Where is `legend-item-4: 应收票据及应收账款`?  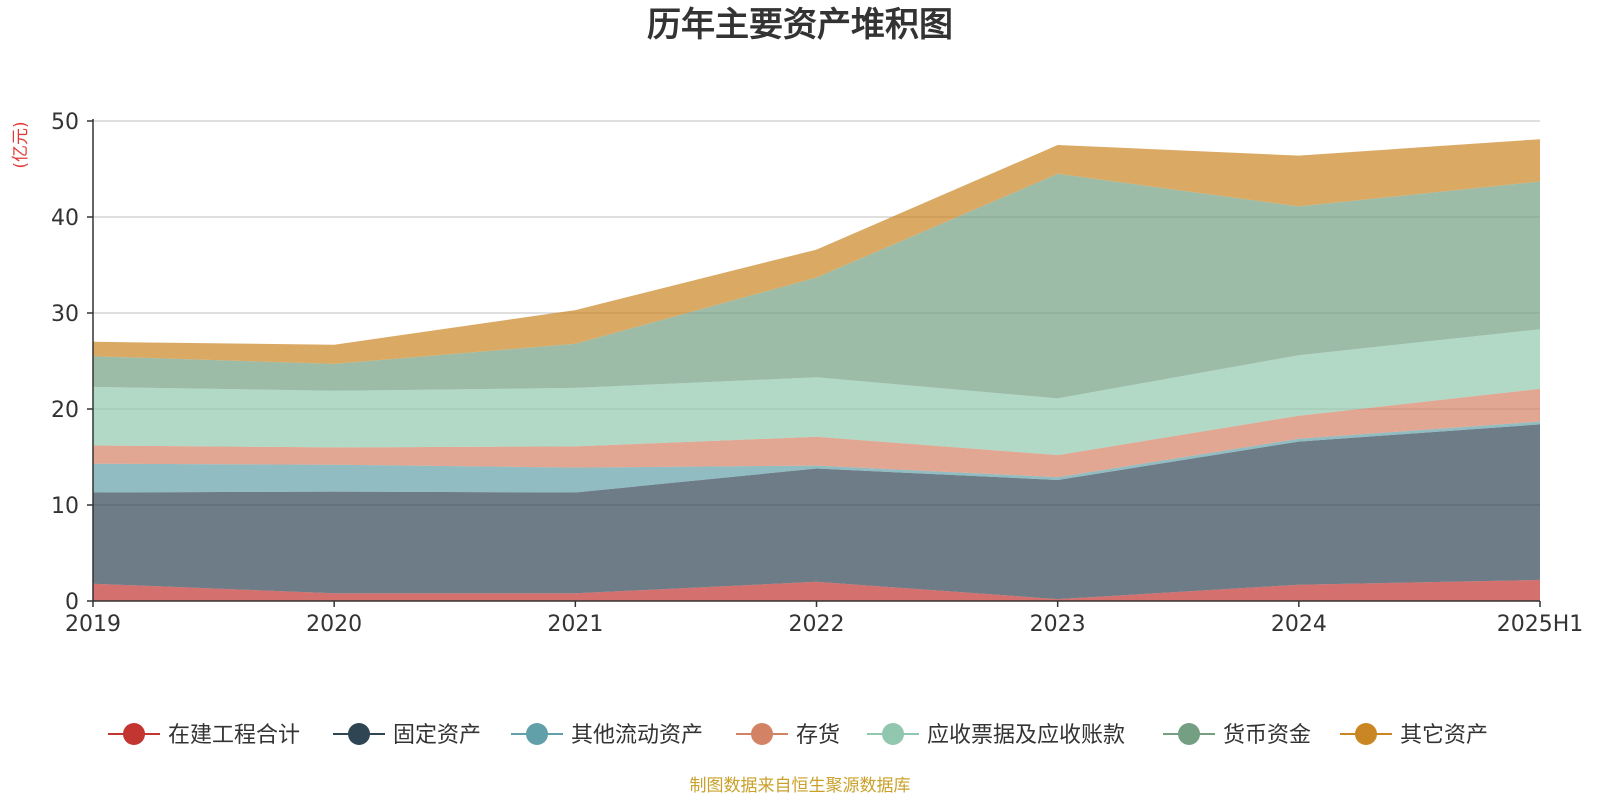 legend-item-4: 应收票据及应收账款 is located at coordinates (996, 735).